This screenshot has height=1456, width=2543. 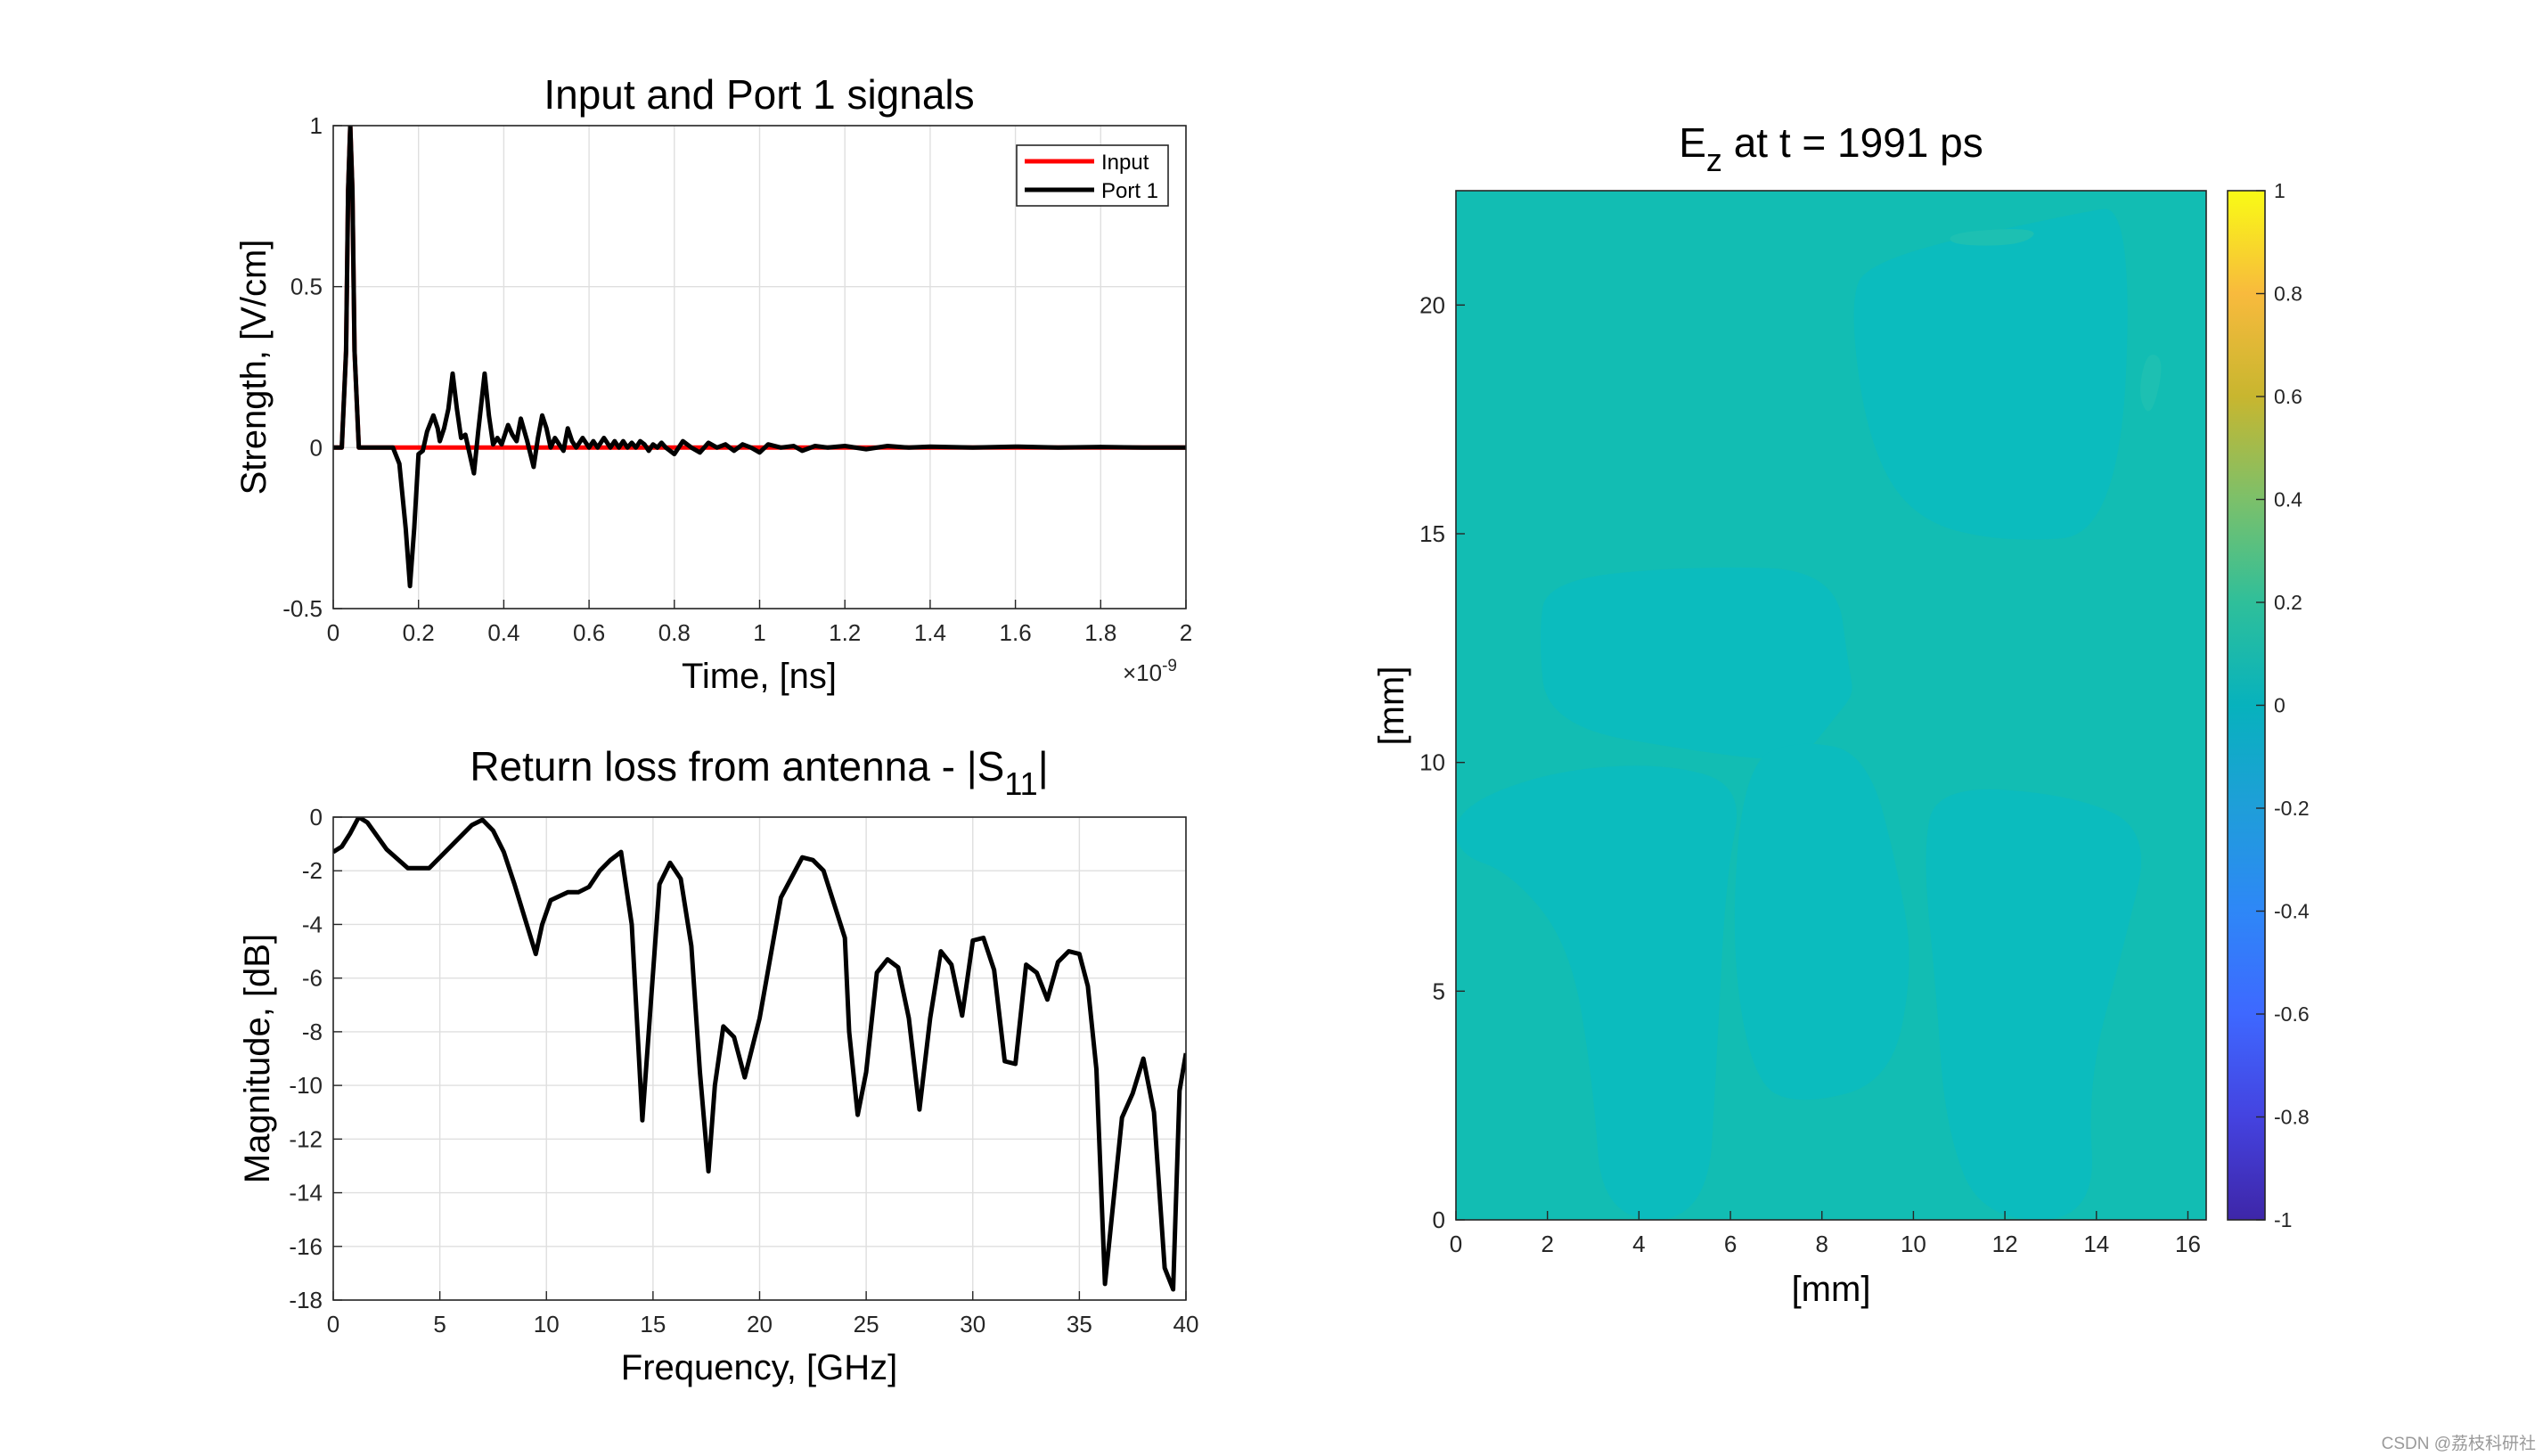 What do you see at coordinates (930, 633) in the screenshot?
I see `x-tick-label: 1.4` at bounding box center [930, 633].